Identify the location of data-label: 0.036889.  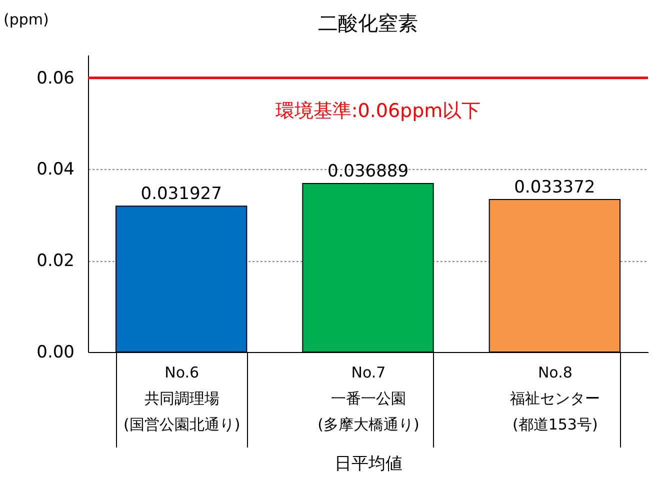
(368, 171).